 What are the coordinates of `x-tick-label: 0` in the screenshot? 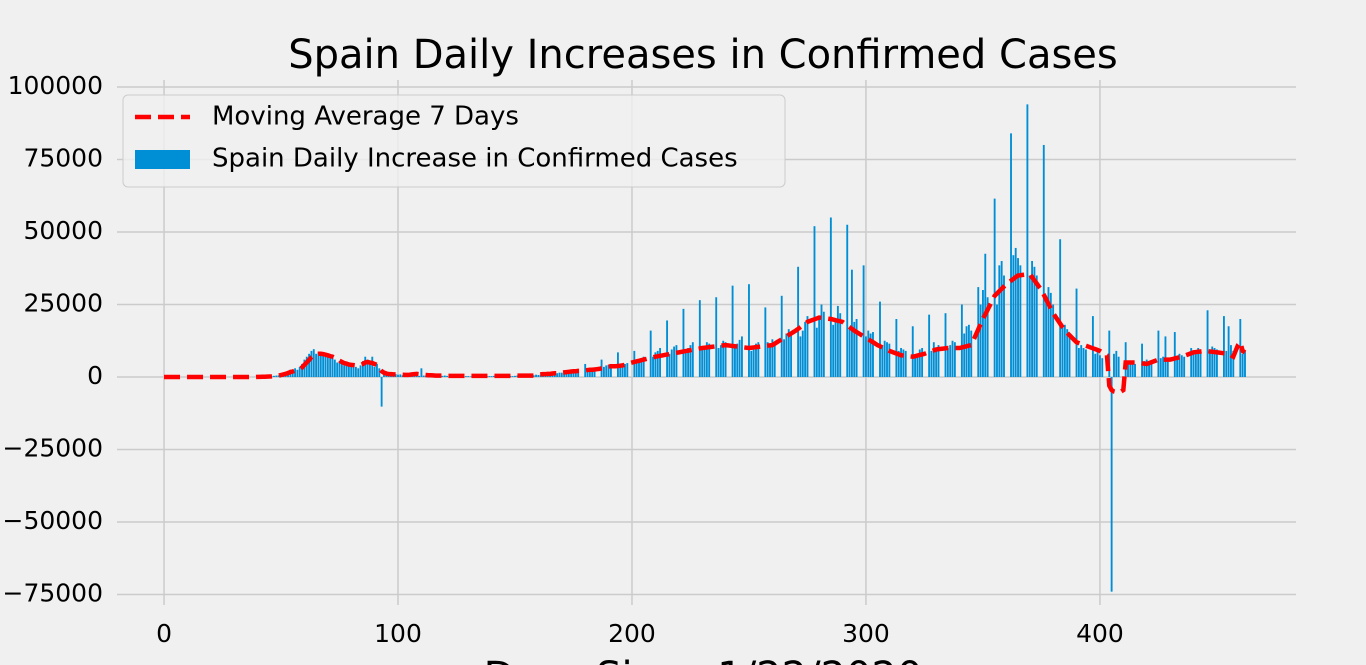 It's located at (164, 633).